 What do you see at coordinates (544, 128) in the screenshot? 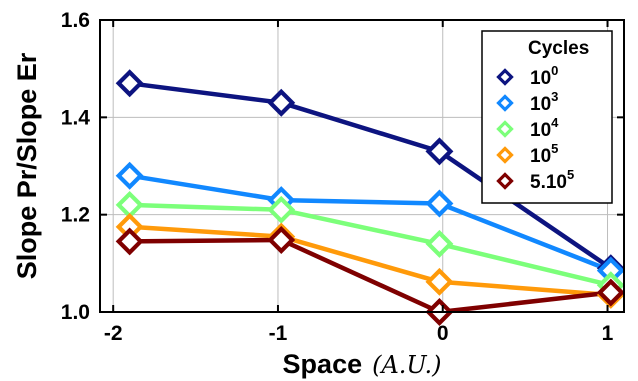
I see `legend-label: 104` at bounding box center [544, 128].